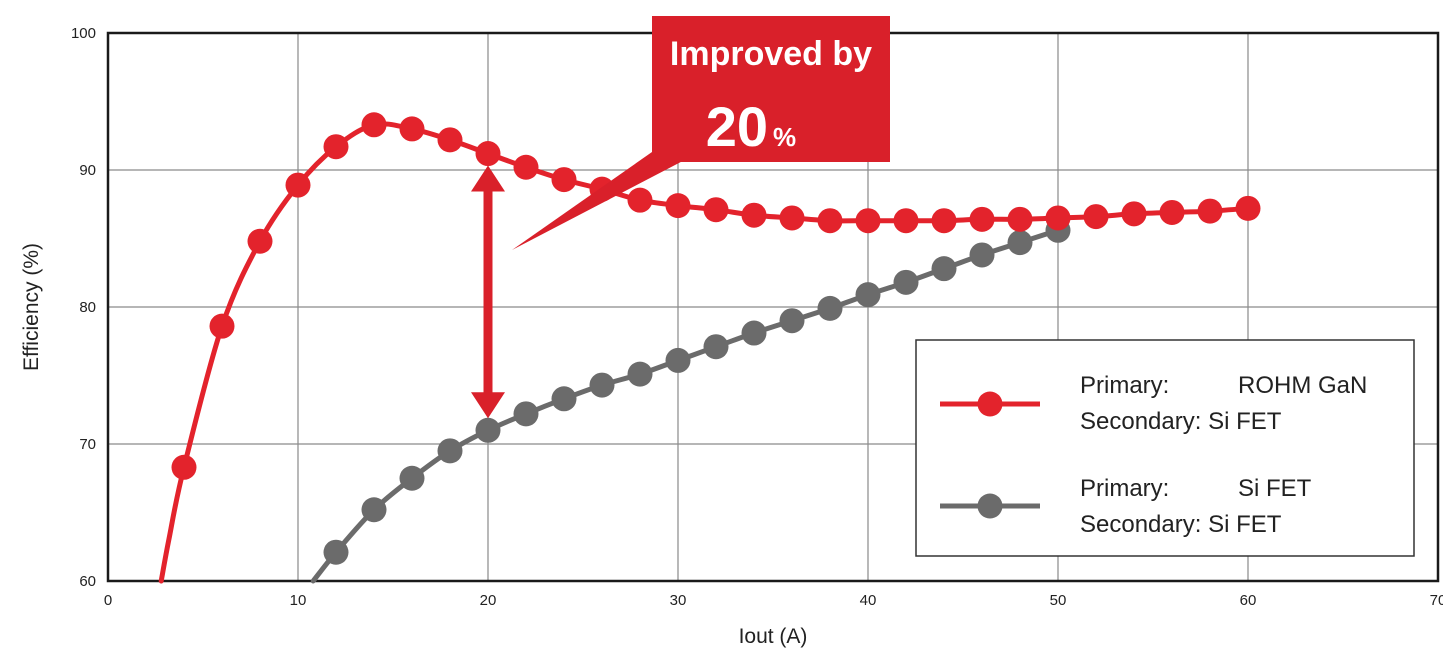  Describe the element at coordinates (678, 600) in the screenshot. I see `x-tick-label: 30` at that location.